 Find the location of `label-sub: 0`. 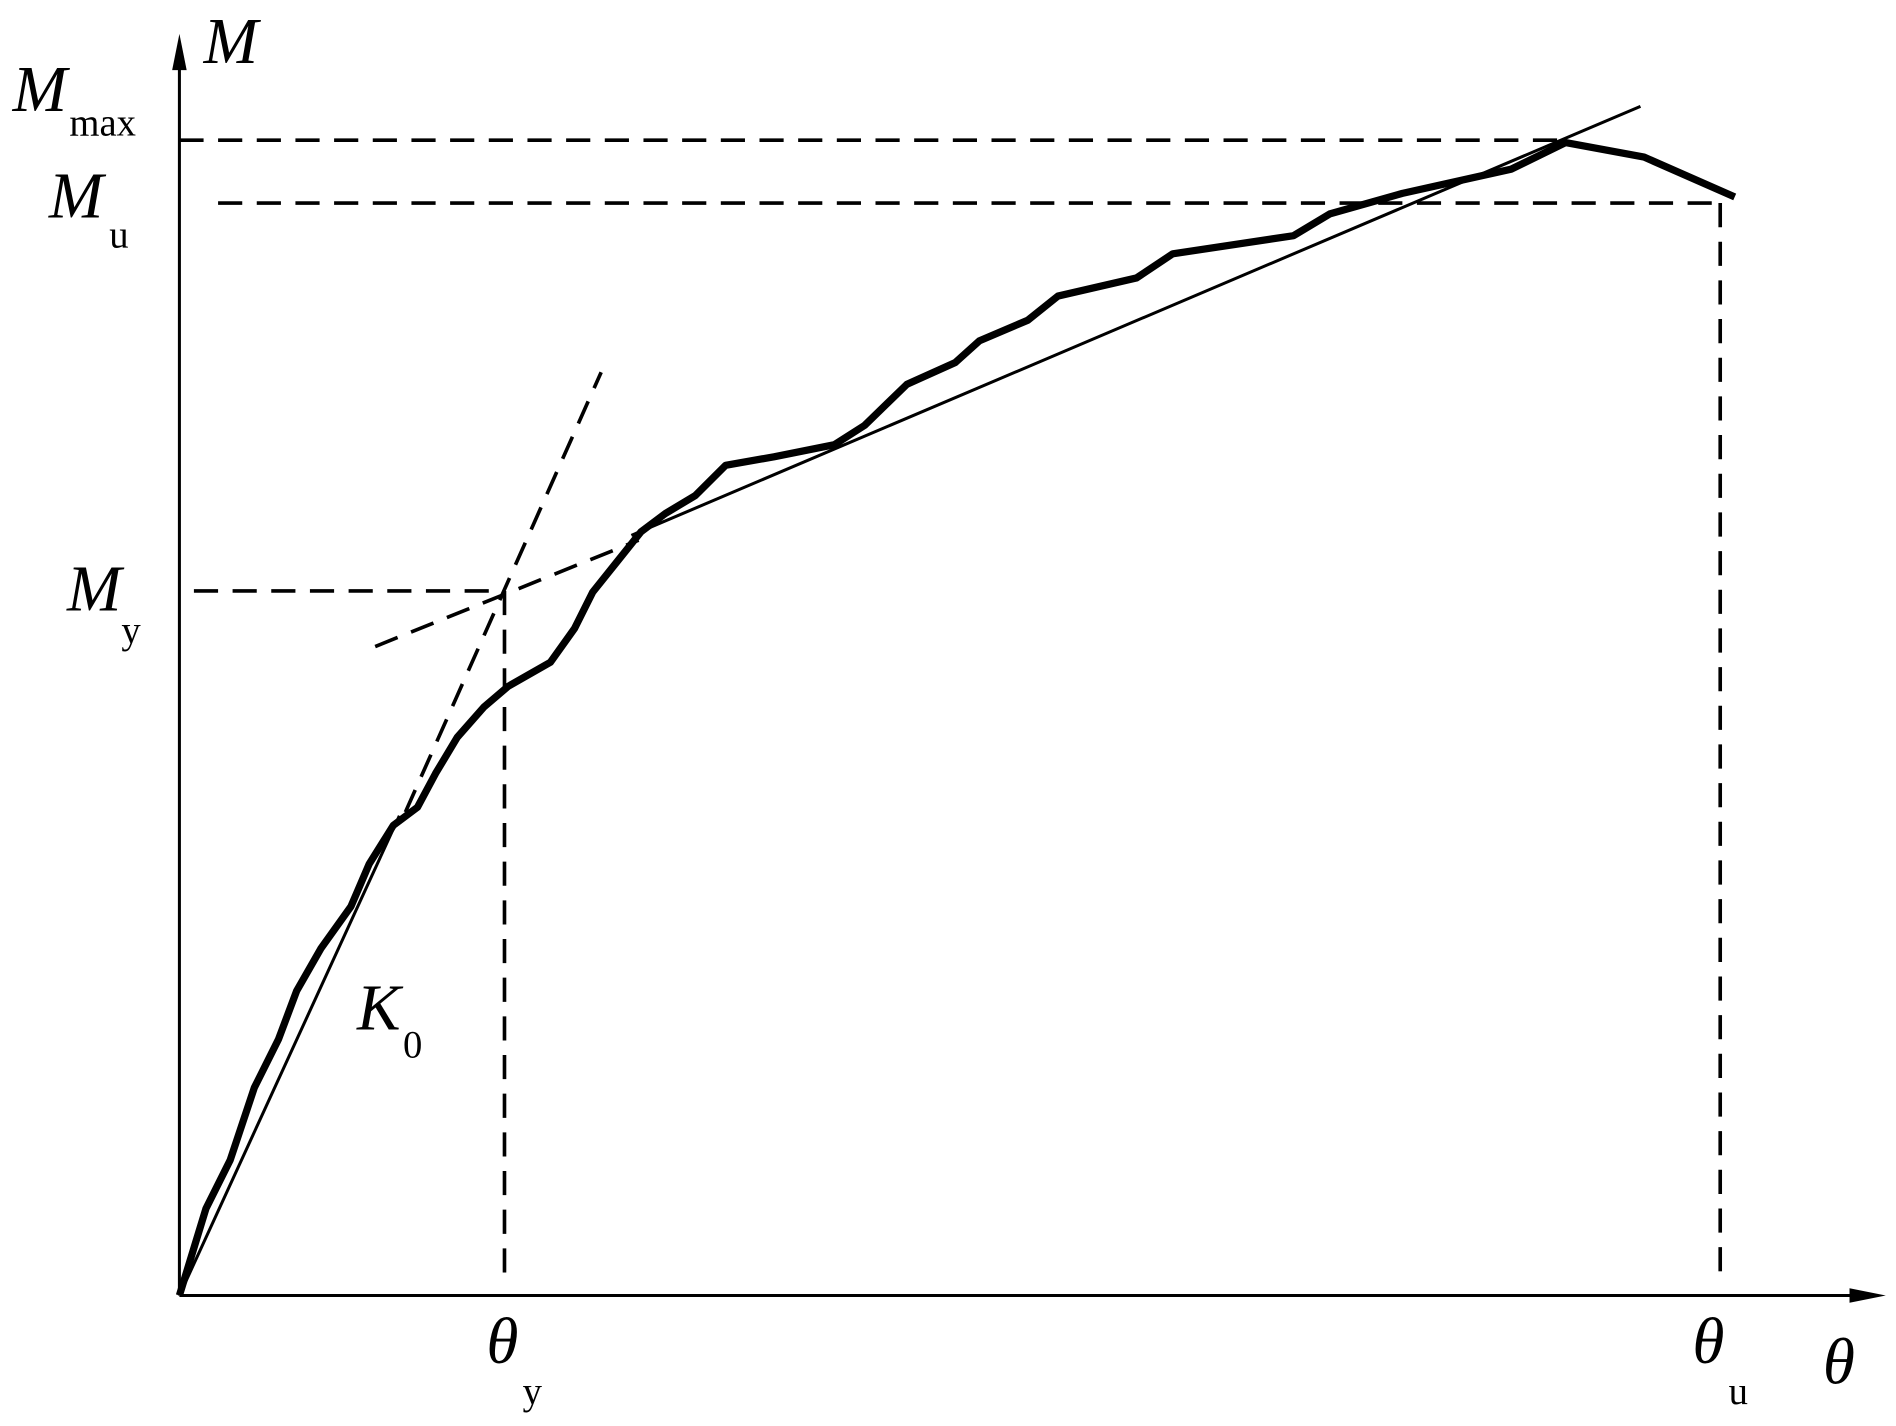

label-sub: 0 is located at coordinates (412, 1045).